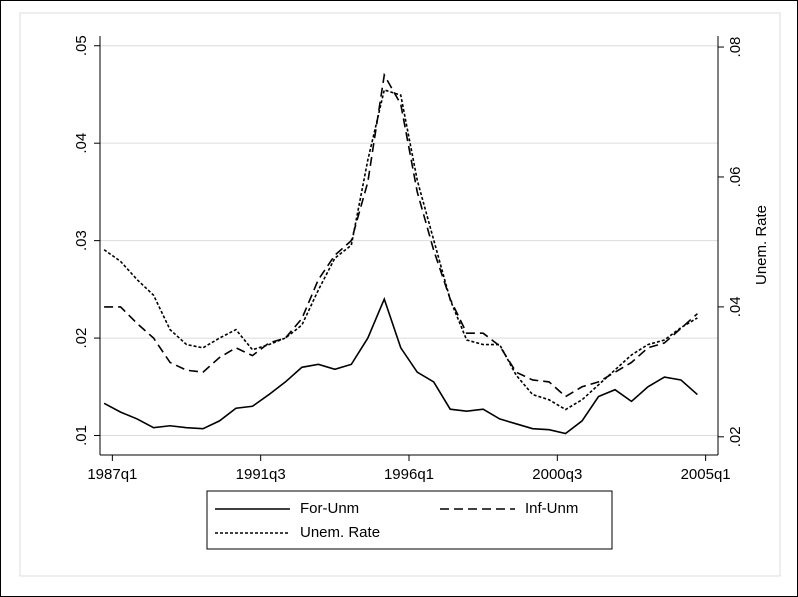 The height and width of the screenshot is (597, 798). What do you see at coordinates (81, 435) in the screenshot?
I see `y-tick-label: .01` at bounding box center [81, 435].